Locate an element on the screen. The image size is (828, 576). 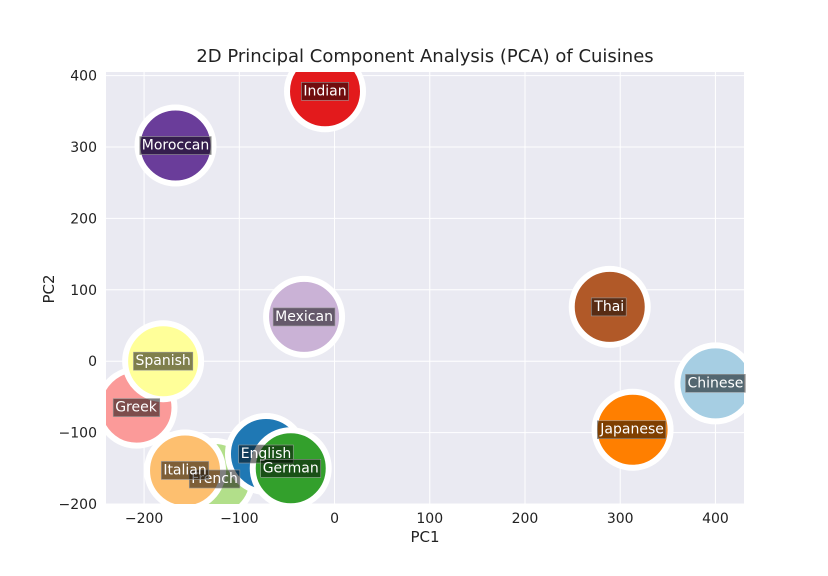
point-label-thai: Thai is located at coordinates (608, 307).